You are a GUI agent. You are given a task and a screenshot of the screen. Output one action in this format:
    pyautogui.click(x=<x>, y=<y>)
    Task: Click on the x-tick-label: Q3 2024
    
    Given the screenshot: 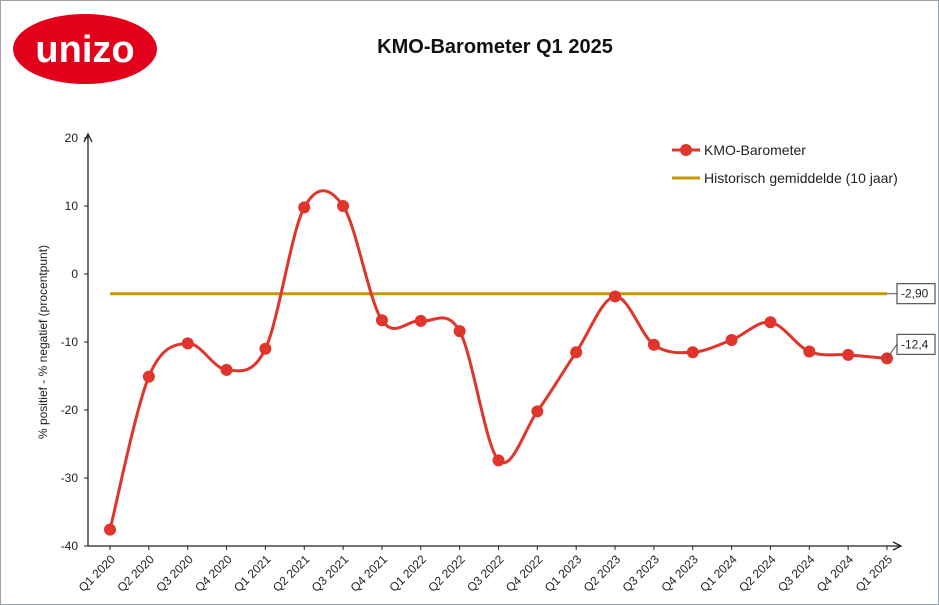 What is the action you would take?
    pyautogui.click(x=796, y=573)
    